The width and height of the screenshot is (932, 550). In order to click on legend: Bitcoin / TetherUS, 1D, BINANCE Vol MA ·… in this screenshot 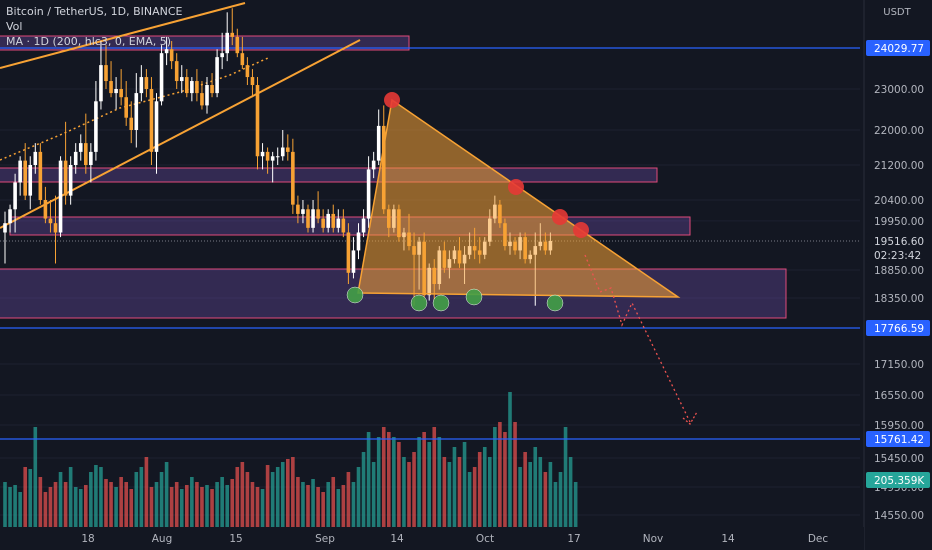, I will do `click(94, 26)`.